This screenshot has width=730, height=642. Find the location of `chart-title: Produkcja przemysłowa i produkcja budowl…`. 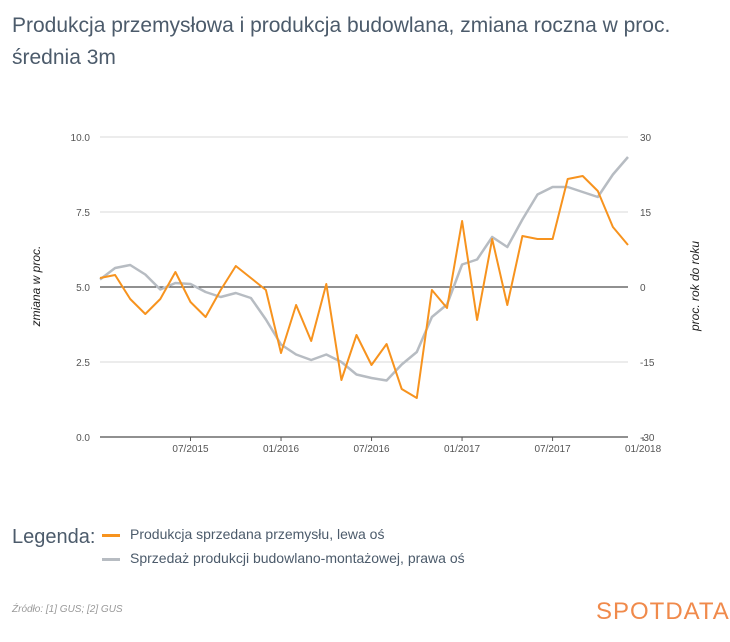

chart-title: Produkcja przemysłowa i produkcja budowl… is located at coordinates (341, 41).